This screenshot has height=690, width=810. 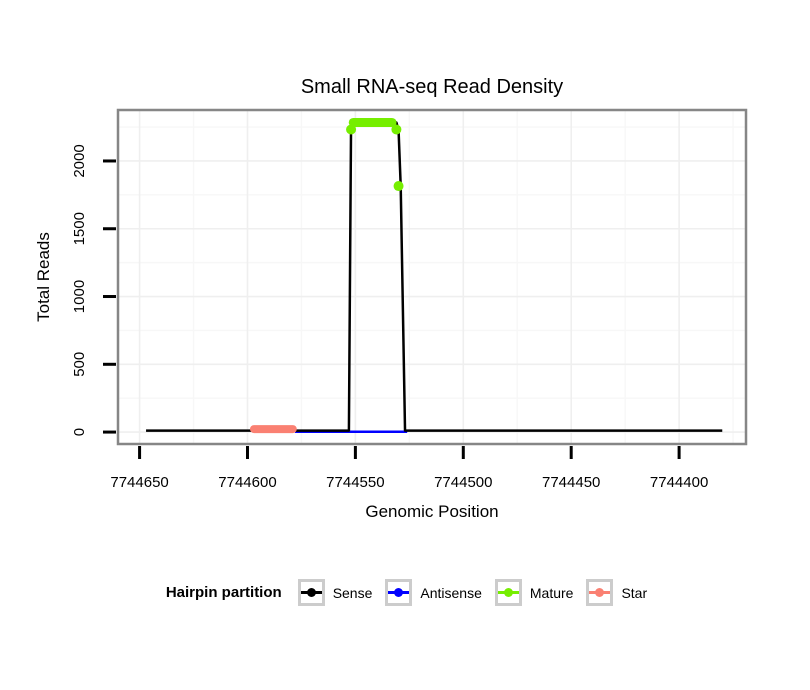 I want to click on x-tick-label: 7744650, so click(x=139, y=482).